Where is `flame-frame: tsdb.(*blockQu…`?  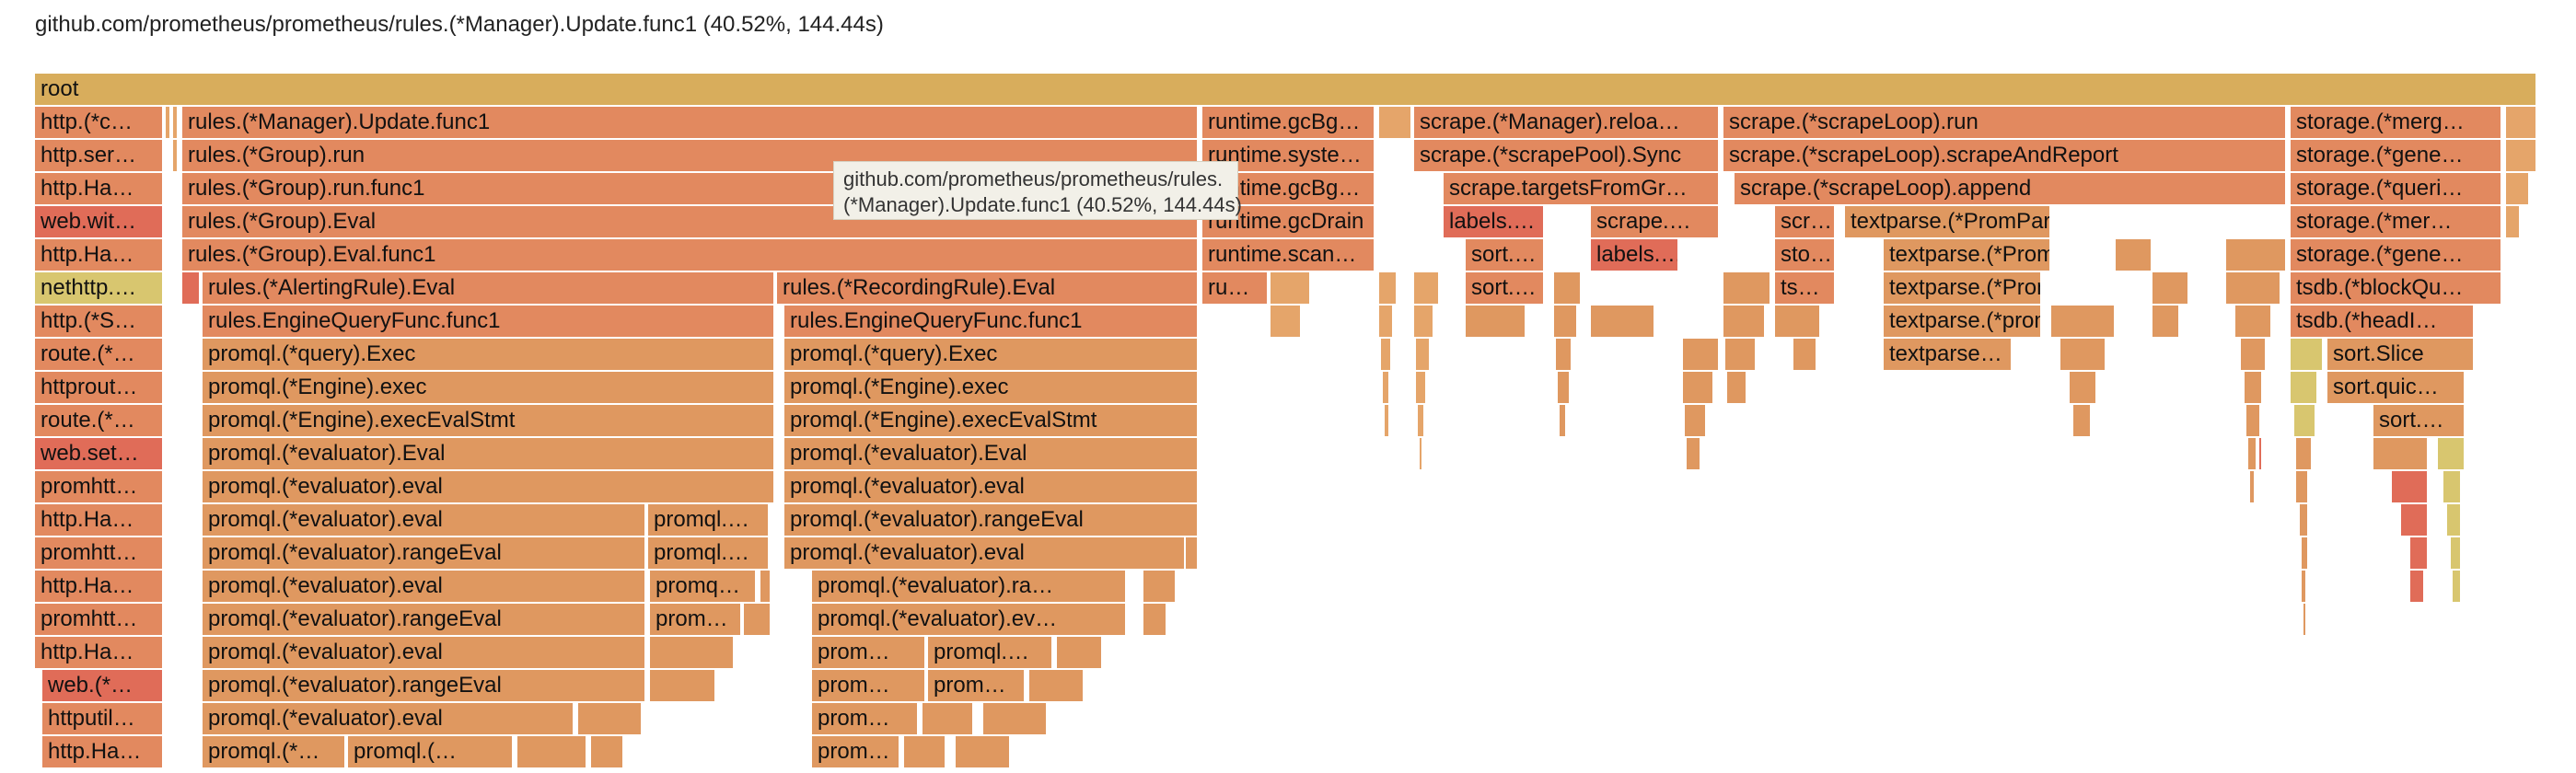 flame-frame: tsdb.(*blockQu… is located at coordinates (2396, 288).